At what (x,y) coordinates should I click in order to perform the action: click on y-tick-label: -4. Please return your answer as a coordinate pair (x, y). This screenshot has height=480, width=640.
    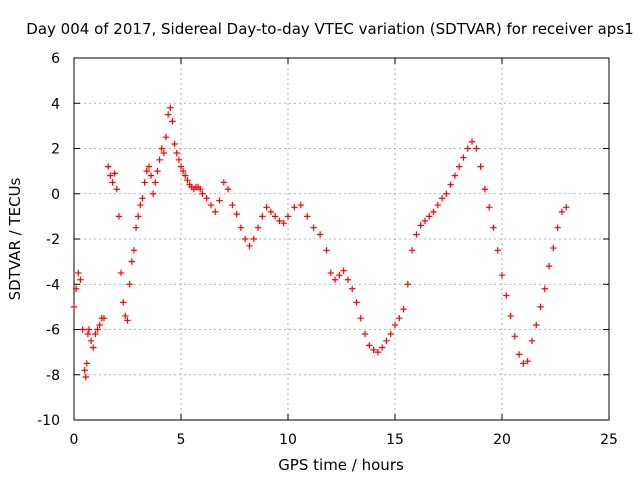
    Looking at the image, I should click on (53, 285).